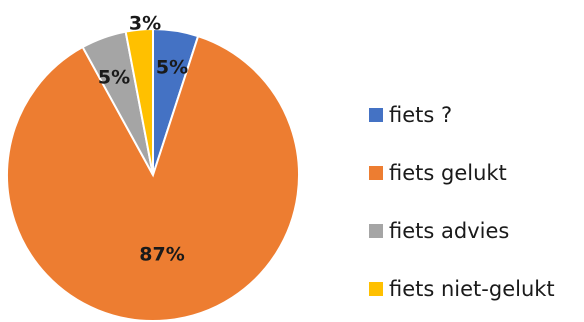 The width and height of the screenshot is (584, 322). Describe the element at coordinates (145, 24) in the screenshot. I see `data-label: 3%` at that location.